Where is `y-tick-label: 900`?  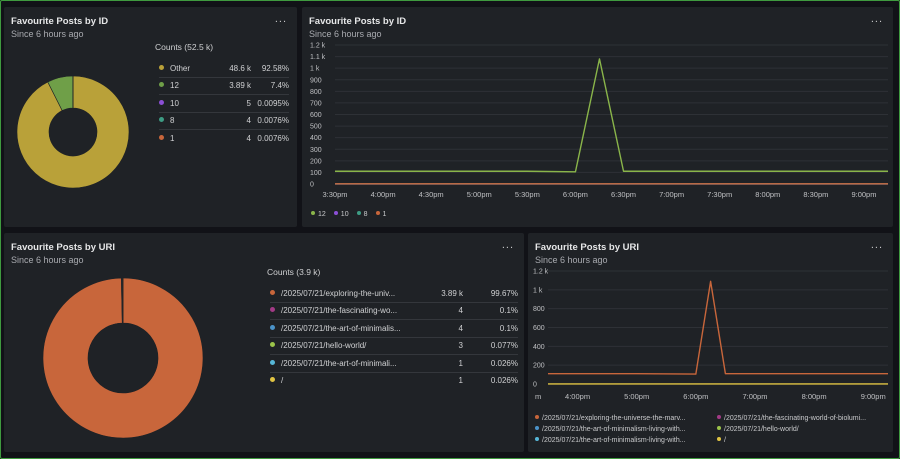
y-tick-label: 900 is located at coordinates (316, 80).